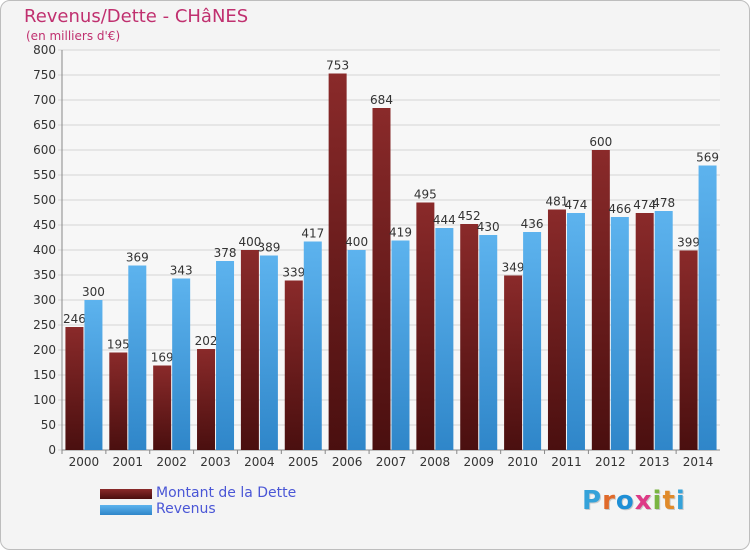 This screenshot has width=750, height=550. What do you see at coordinates (619, 209) in the screenshot?
I see `data-label-revenus: 466` at bounding box center [619, 209].